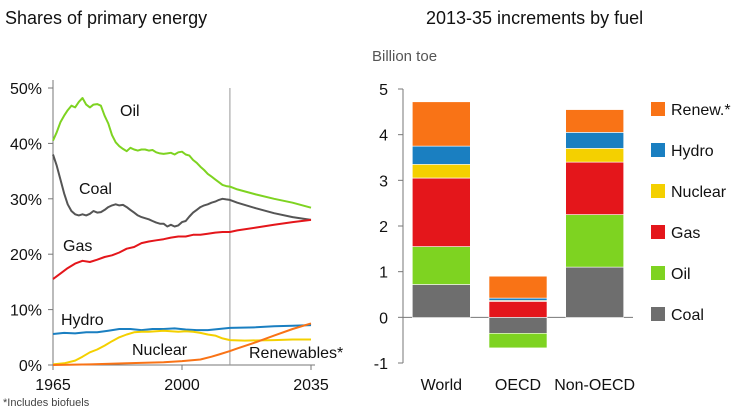 The width and height of the screenshot is (754, 408). Describe the element at coordinates (518, 299) in the screenshot. I see `bar-segment-oecd-hydro` at that location.